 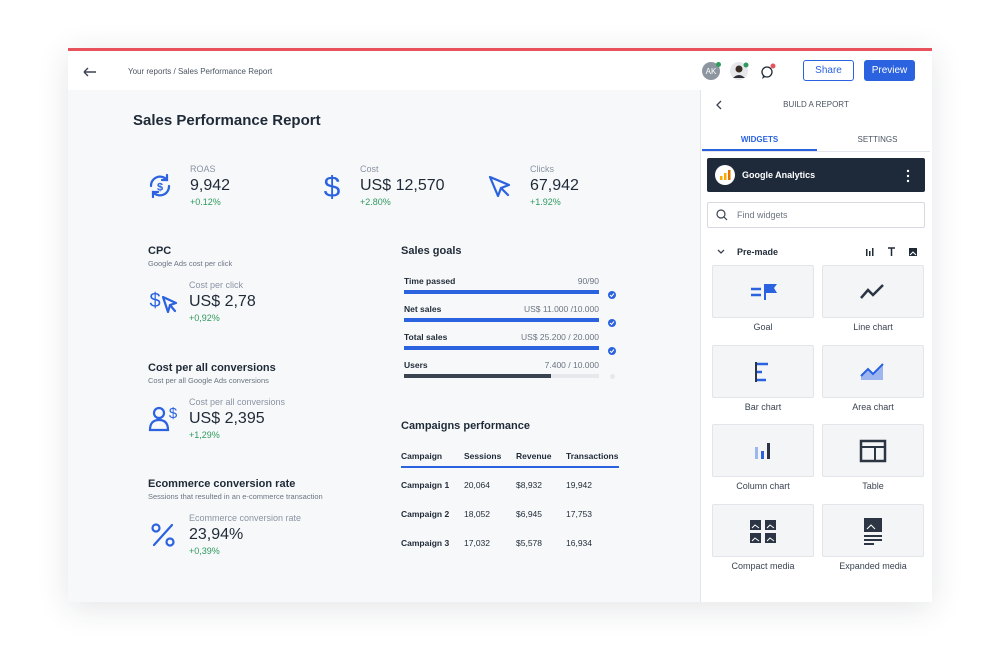 What do you see at coordinates (759, 150) in the screenshot?
I see `tab-underline` at bounding box center [759, 150].